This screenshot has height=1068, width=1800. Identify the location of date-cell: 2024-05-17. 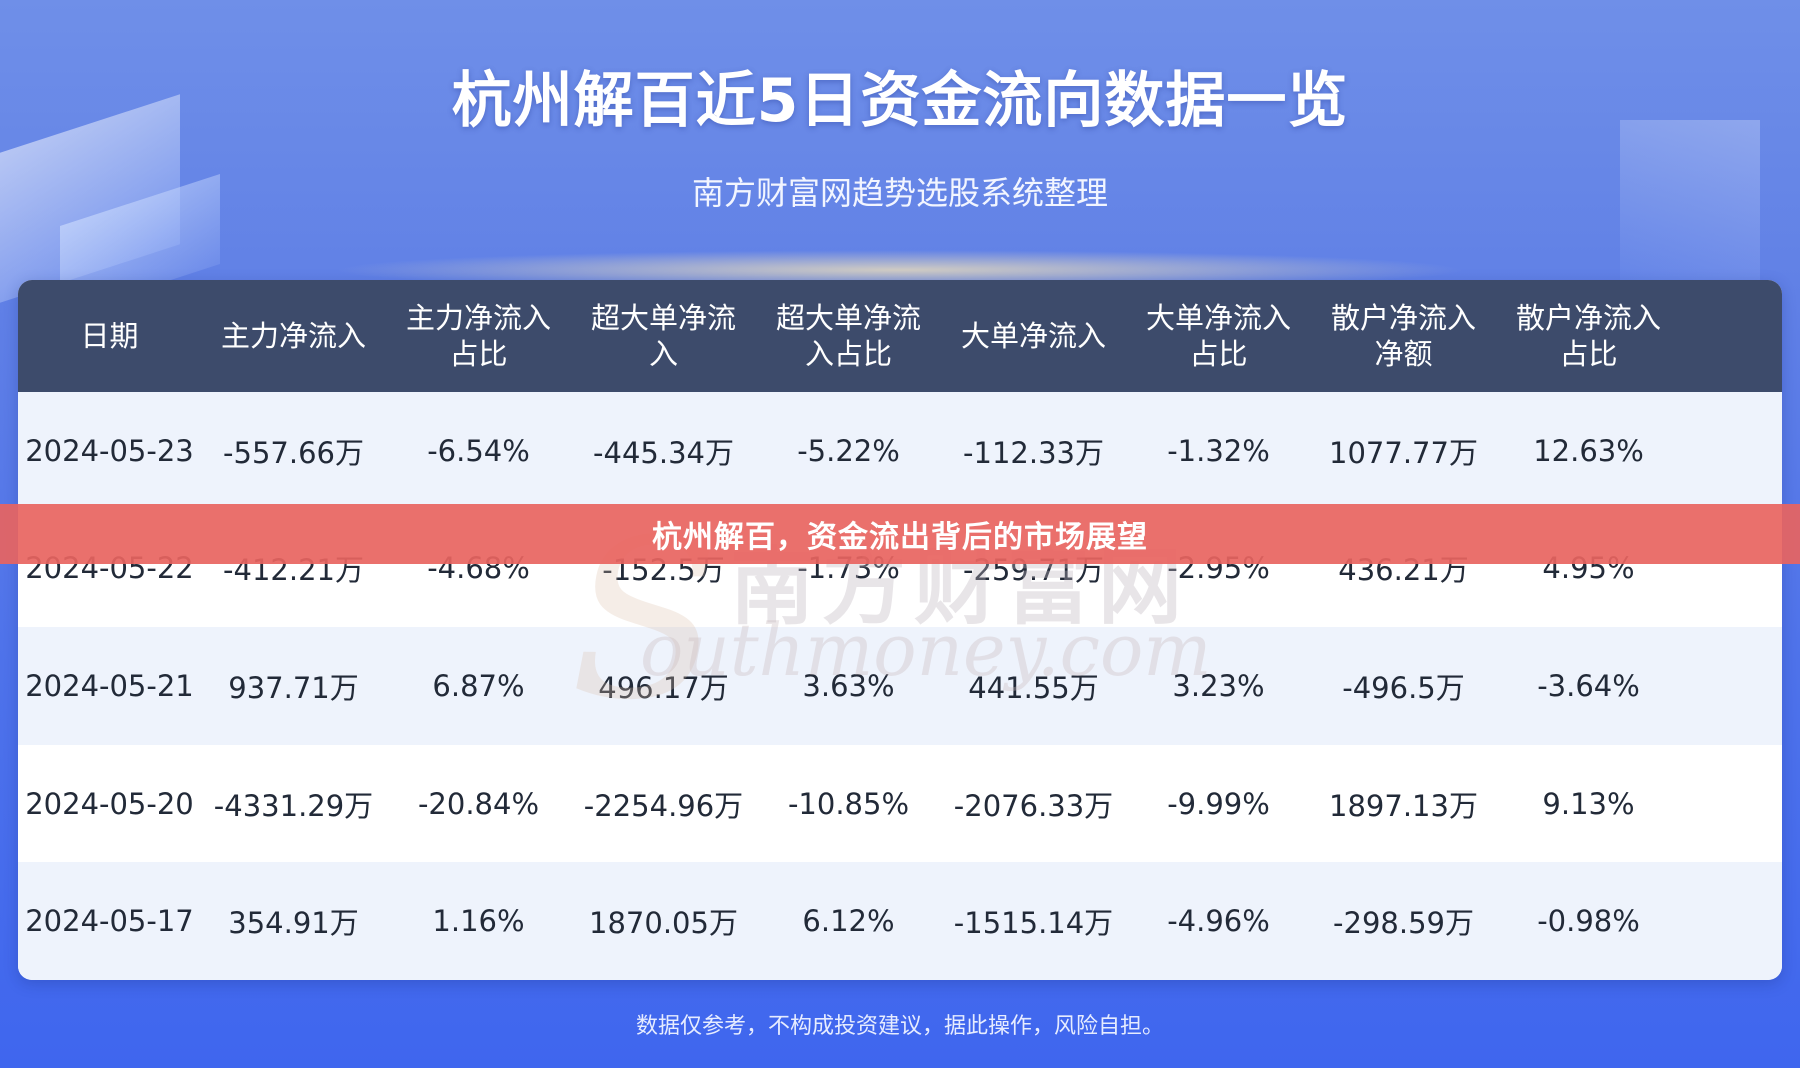
(109, 921).